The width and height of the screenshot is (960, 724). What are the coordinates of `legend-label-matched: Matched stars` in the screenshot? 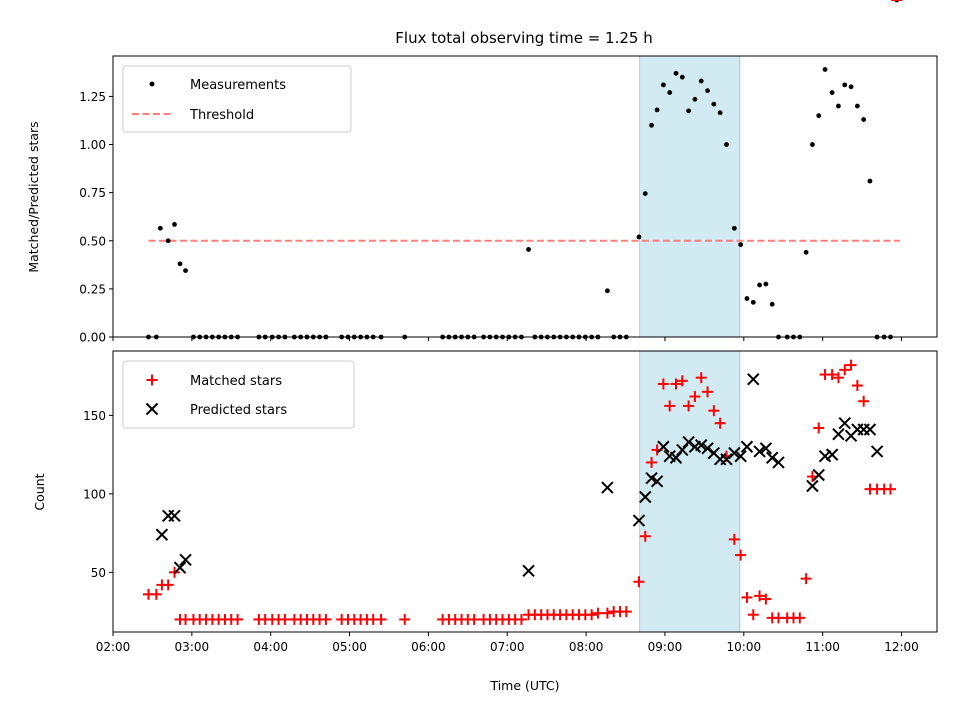 It's located at (236, 381).